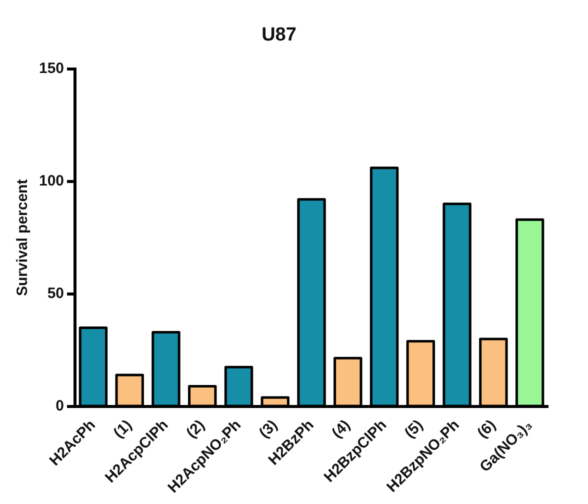 The width and height of the screenshot is (588, 504). What do you see at coordinates (51, 181) in the screenshot?
I see `y-tick-label: 100` at bounding box center [51, 181].